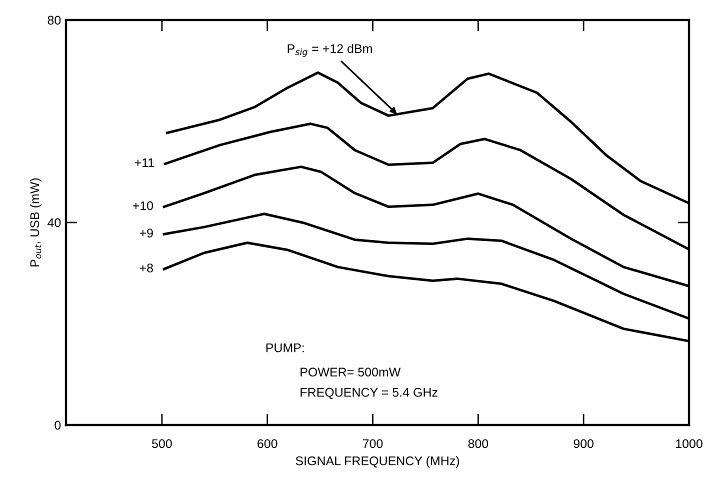  I want to click on x-axis-title: SIGNAL FREQUENCY (MHz), so click(378, 462).